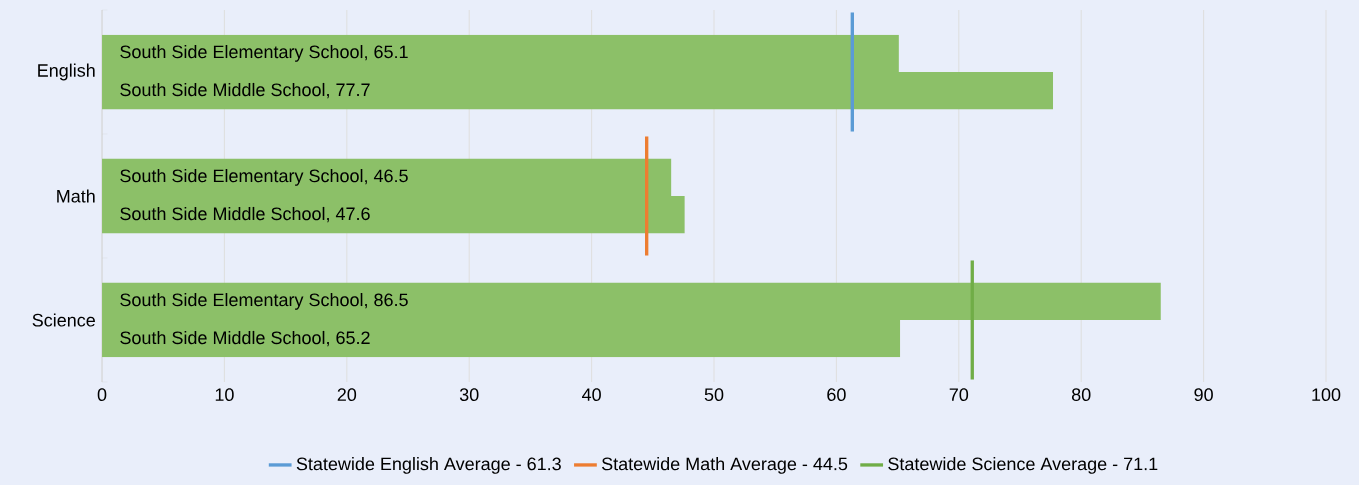 The image size is (1359, 485). Describe the element at coordinates (264, 53) in the screenshot. I see `data-label: South Side Elementary School, 65.1` at that location.